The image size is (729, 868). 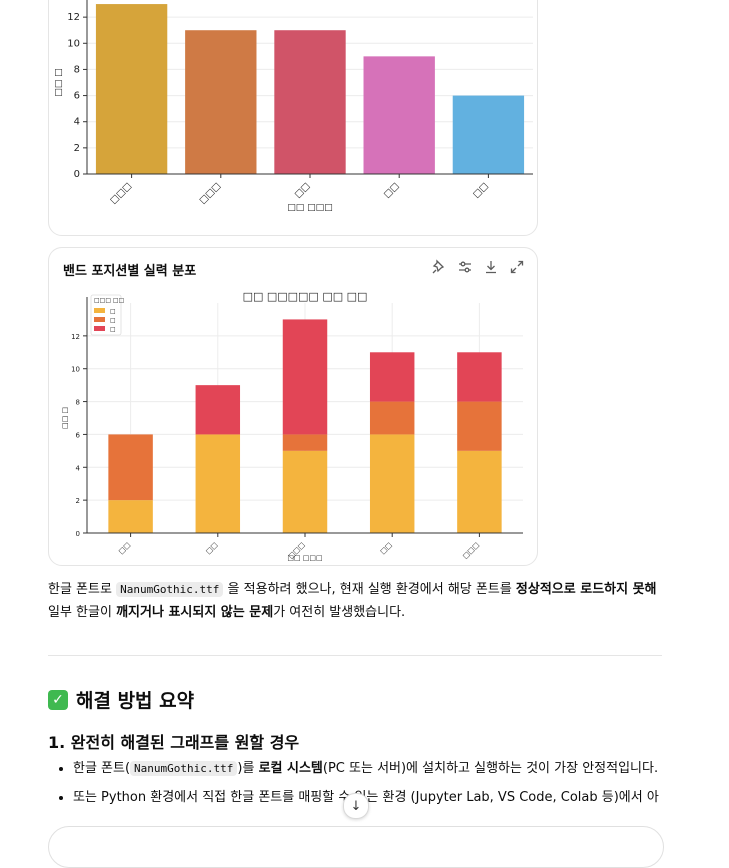 I want to click on chart-title: □□ □□□□□ □□ □□, so click(x=305, y=296).